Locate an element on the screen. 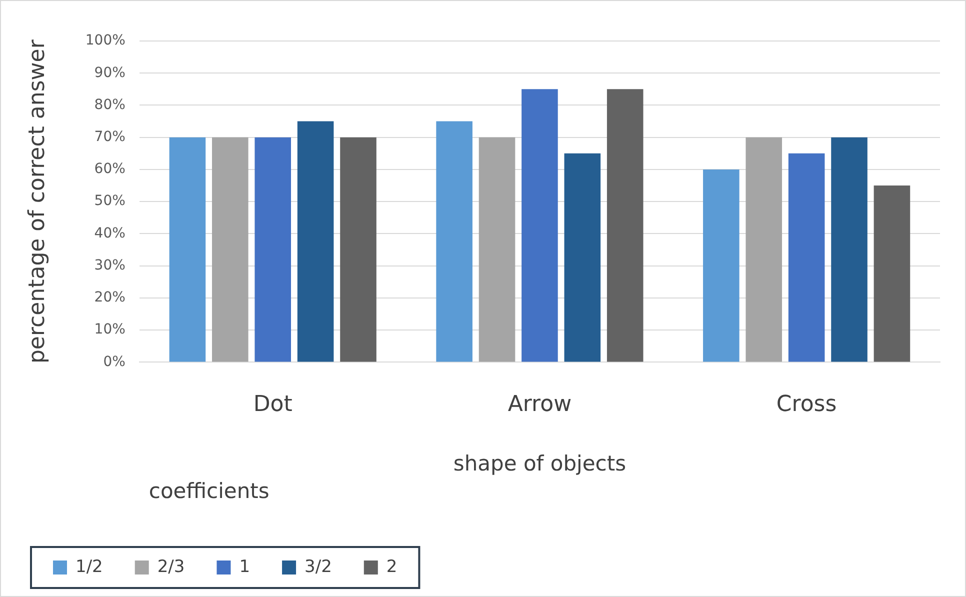 This screenshot has height=597, width=966. y-tick-label: 80% is located at coordinates (110, 104).